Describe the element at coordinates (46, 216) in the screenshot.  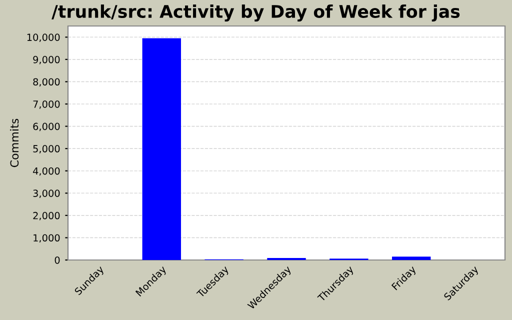
I see `y-tick-label: 2,000` at that location.